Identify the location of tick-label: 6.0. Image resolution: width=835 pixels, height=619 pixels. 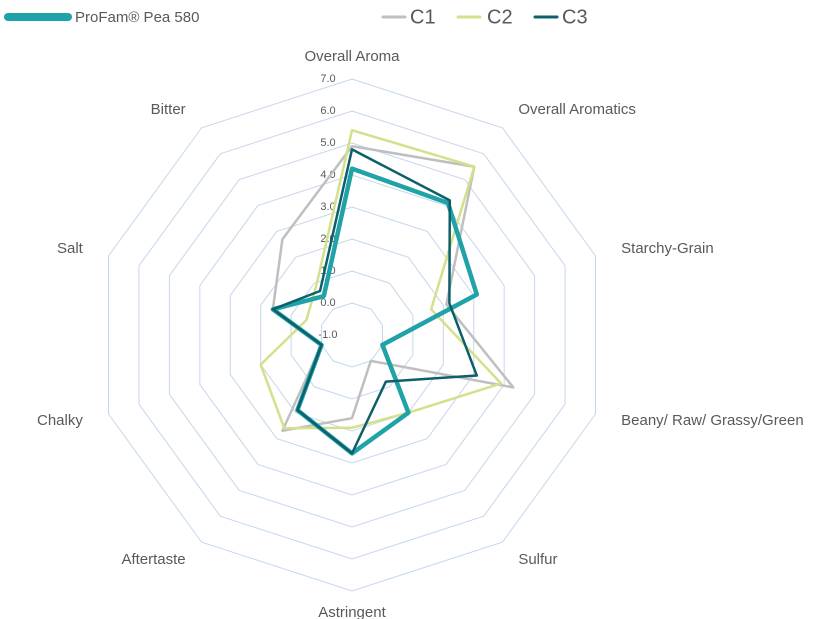
(327, 111).